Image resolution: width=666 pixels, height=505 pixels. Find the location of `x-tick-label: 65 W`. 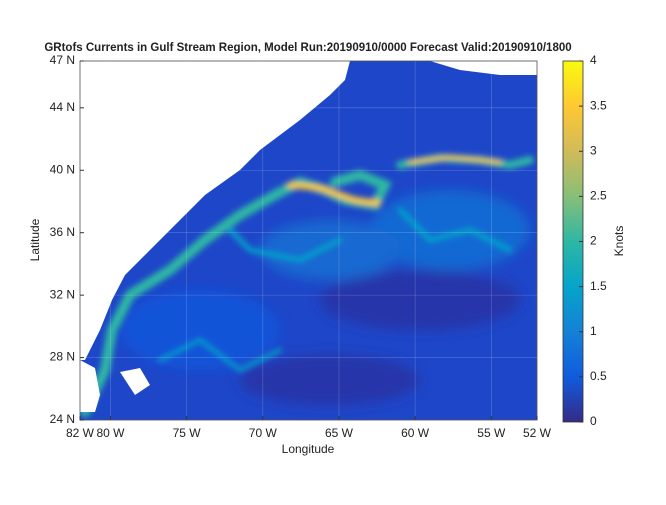

x-tick-label: 65 W is located at coordinates (339, 433).